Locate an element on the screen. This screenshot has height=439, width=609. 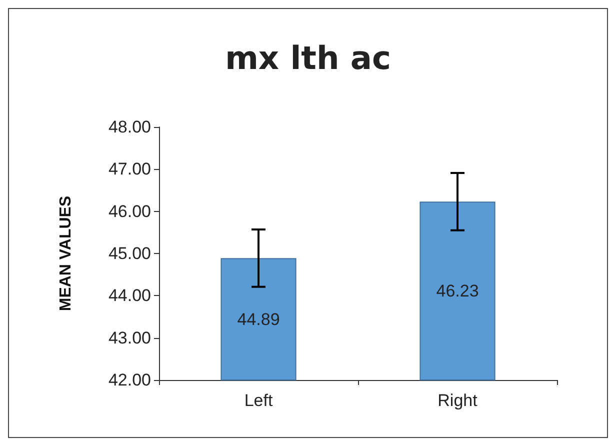
x-tick-label: Right is located at coordinates (458, 400).